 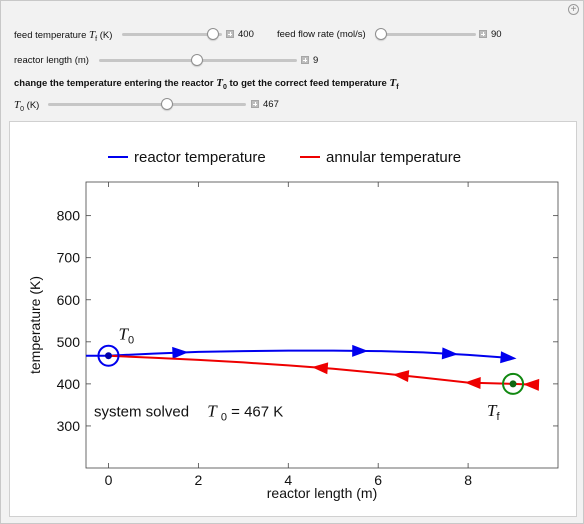 I want to click on feed-temperature-text: feed temperature, so click(x=50, y=35).